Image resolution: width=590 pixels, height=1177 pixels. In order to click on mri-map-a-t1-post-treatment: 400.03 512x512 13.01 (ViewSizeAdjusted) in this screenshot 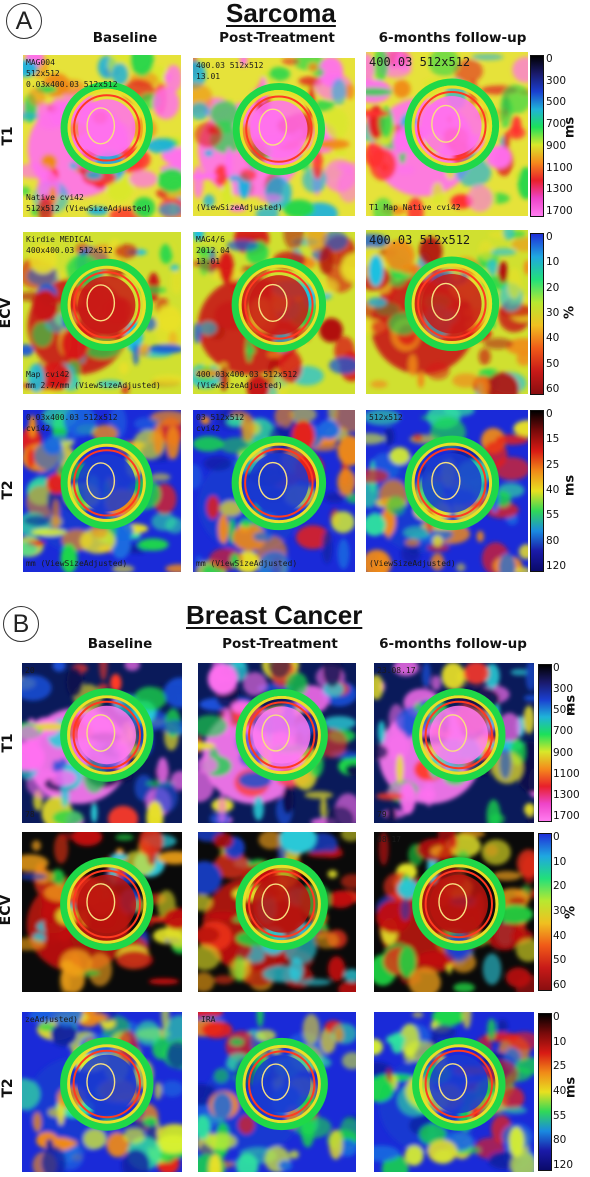, I will do `click(274, 137)`.